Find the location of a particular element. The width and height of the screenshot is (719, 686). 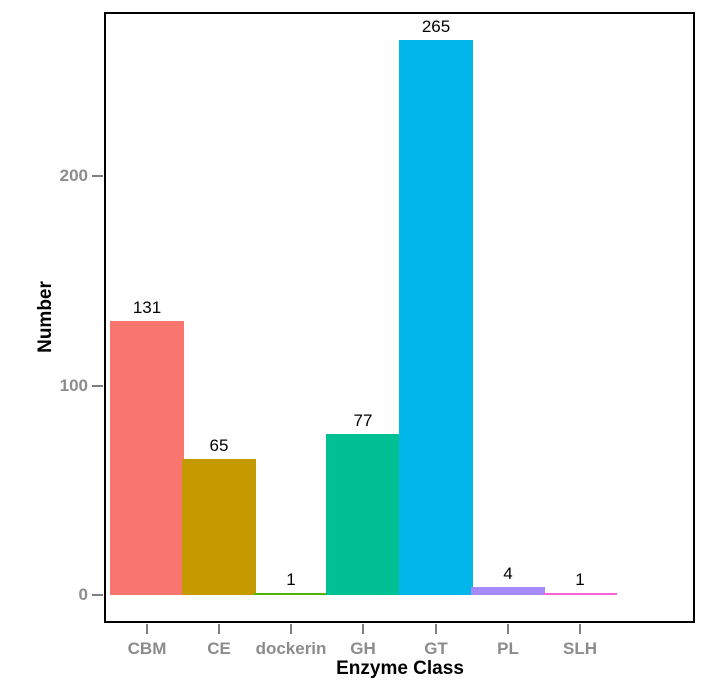

bar-value-label: 131 is located at coordinates (147, 307).